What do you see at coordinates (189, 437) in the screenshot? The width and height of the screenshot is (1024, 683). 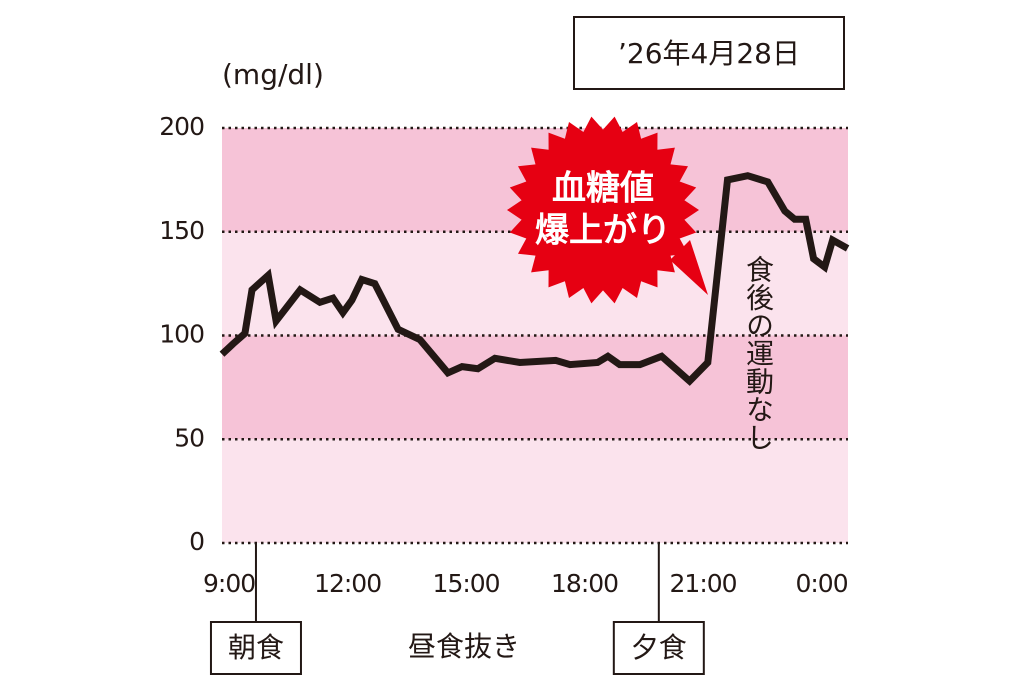 I see `y-tick-label: 50` at bounding box center [189, 437].